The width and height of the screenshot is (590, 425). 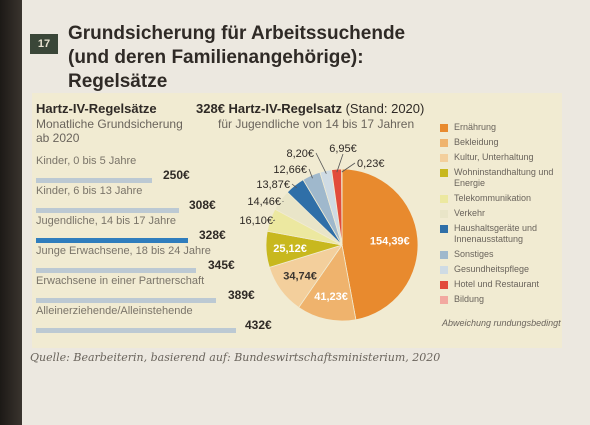 I want to click on legend-label: Gesundheitspflege, so click(x=492, y=269).